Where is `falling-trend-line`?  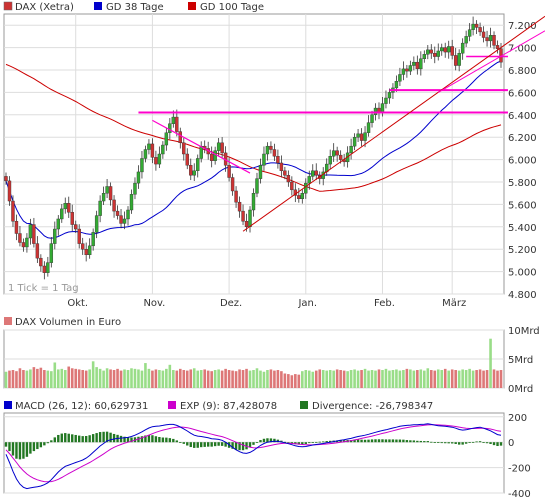 falling-trend-line is located at coordinates (201, 146).